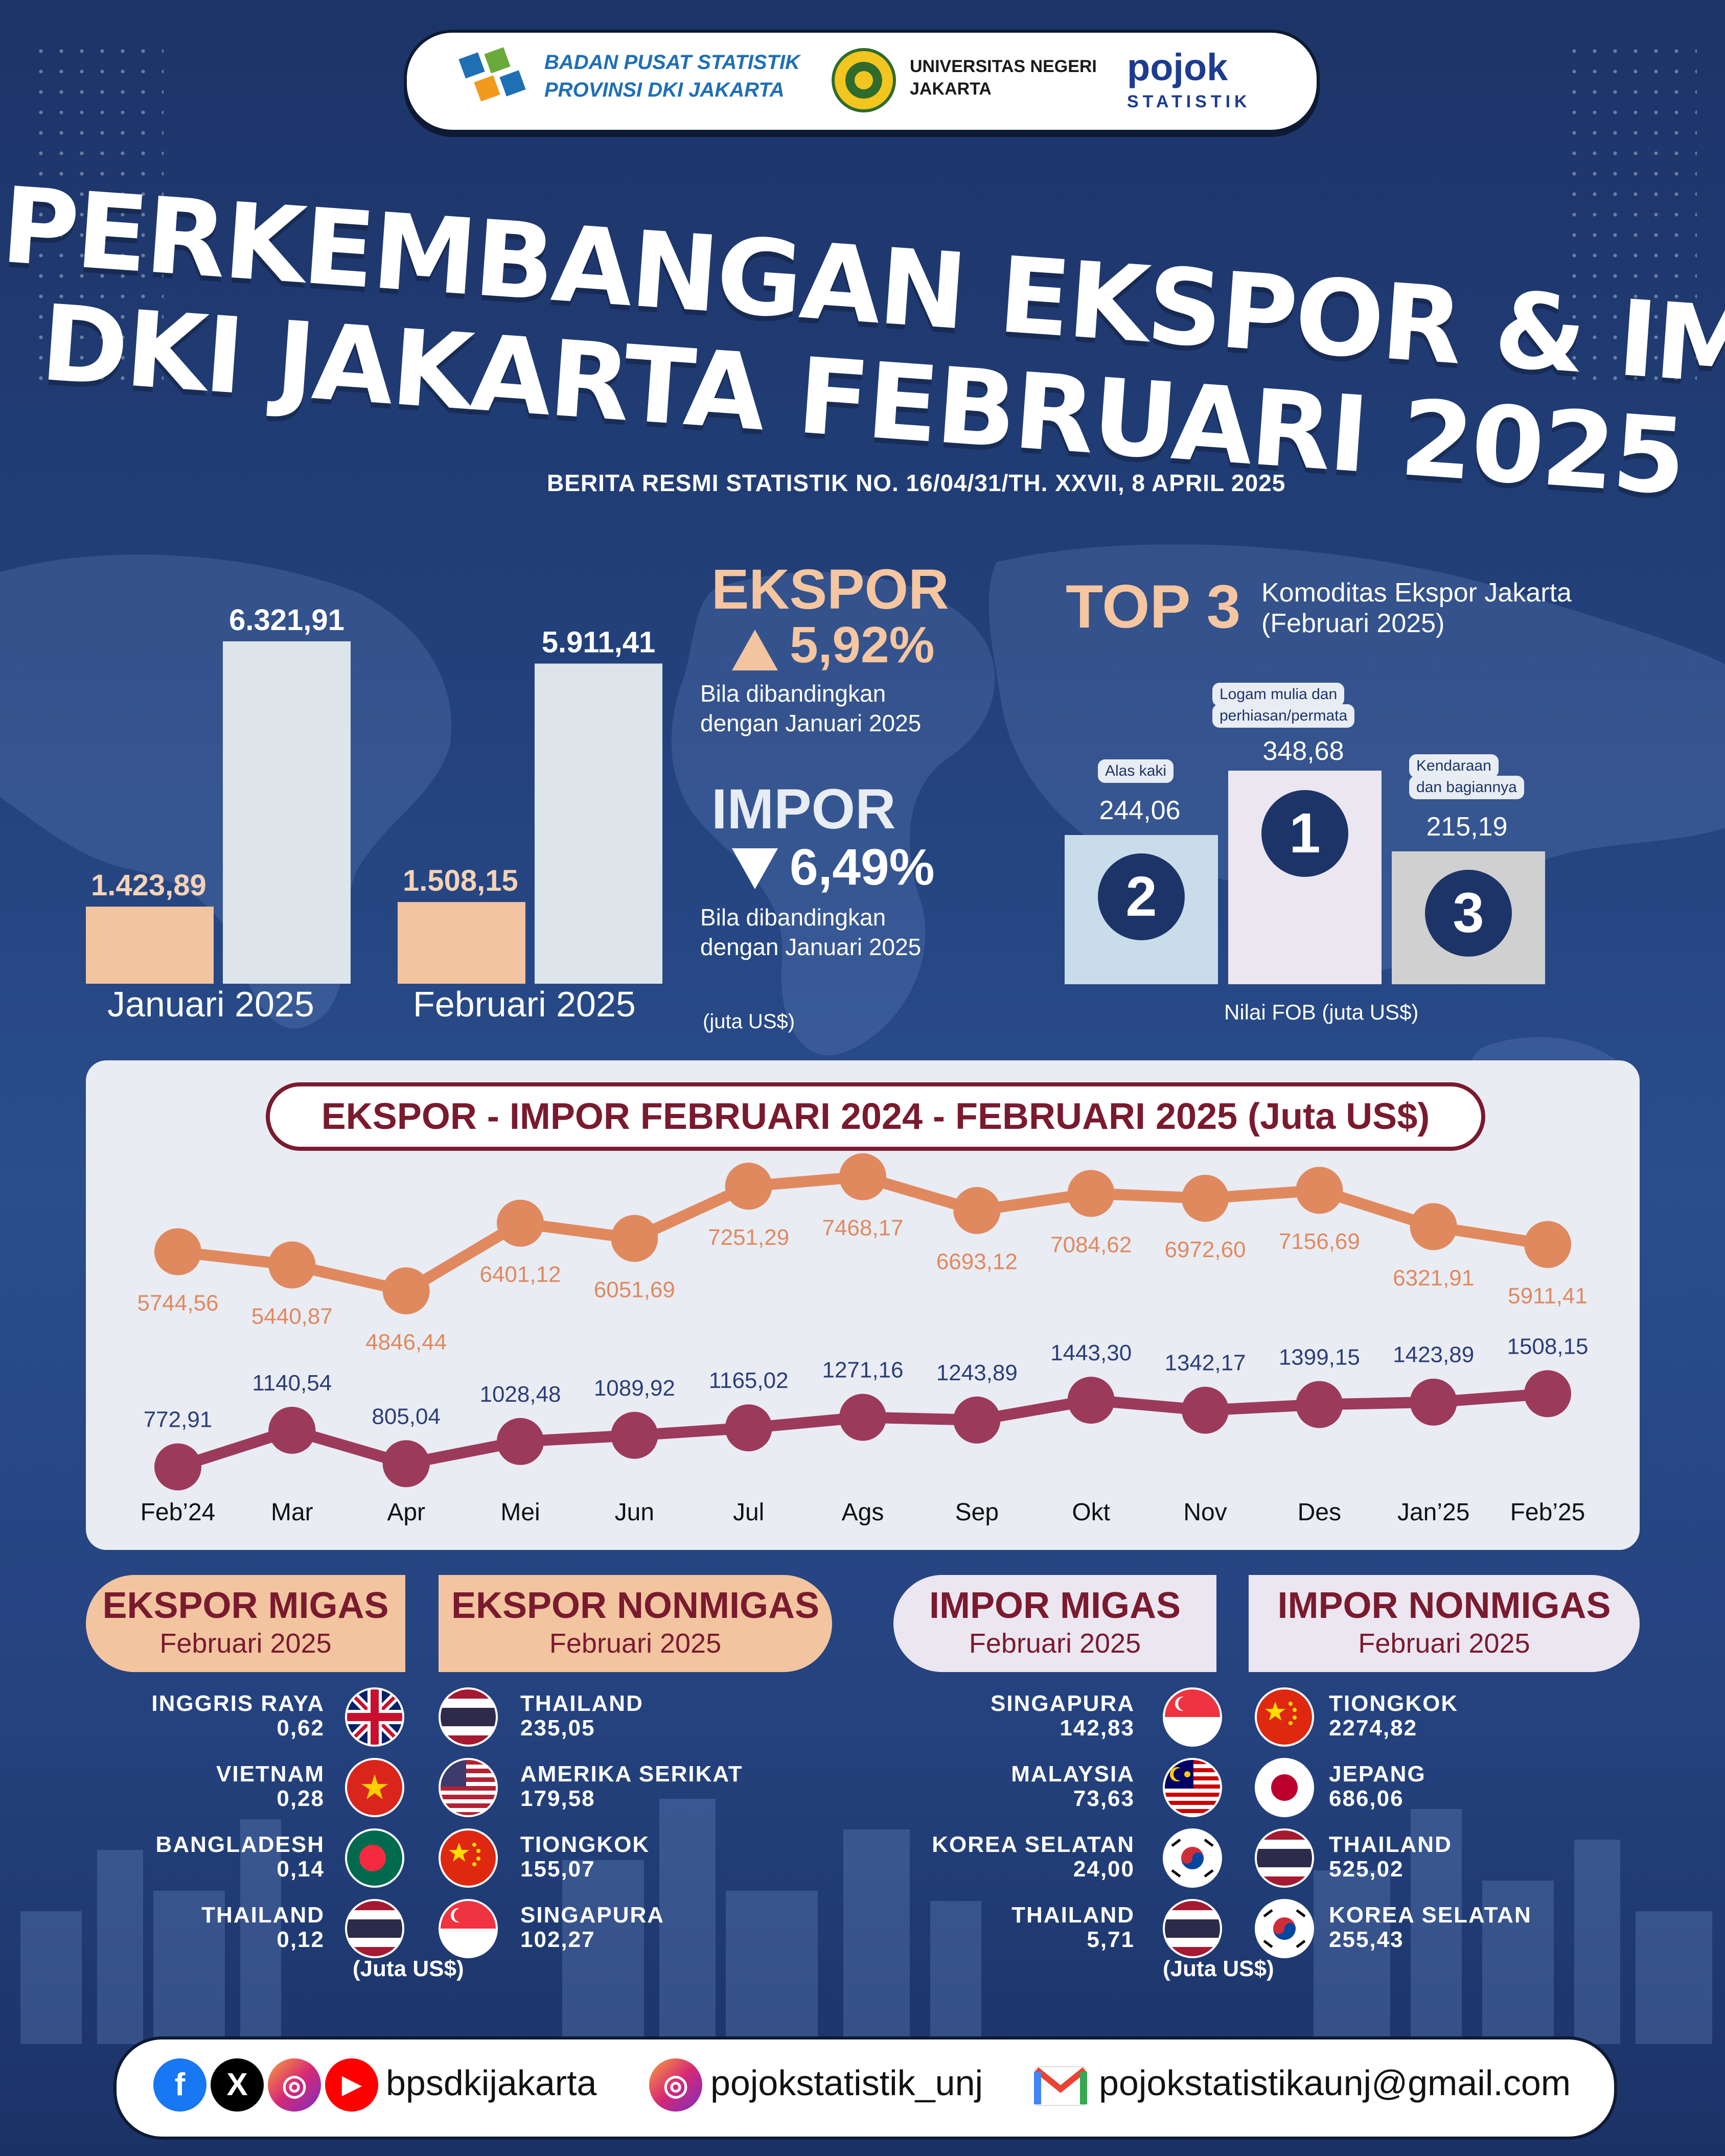 The height and width of the screenshot is (2156, 1725). I want to click on uk-flag-icon, so click(374, 1717).